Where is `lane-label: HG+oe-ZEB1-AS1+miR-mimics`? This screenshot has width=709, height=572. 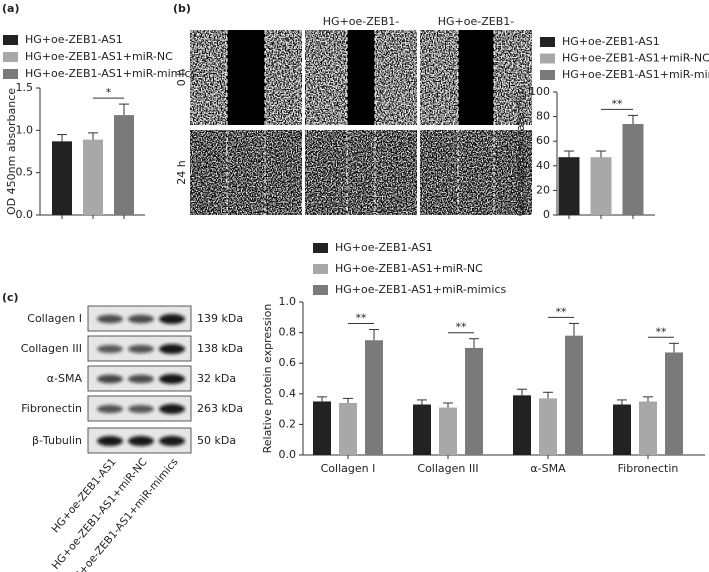
lane-label: HG+oe-ZEB1-AS1+miR-mimics is located at coordinates (123, 514).